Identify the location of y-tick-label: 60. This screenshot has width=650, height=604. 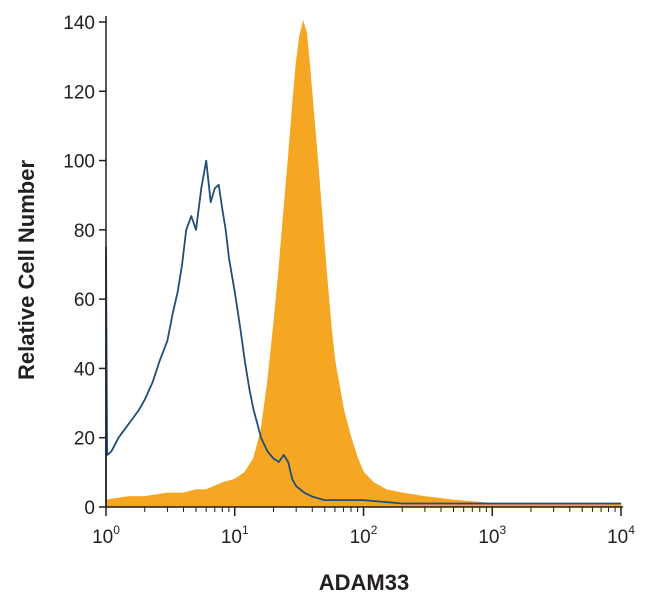
(84, 300).